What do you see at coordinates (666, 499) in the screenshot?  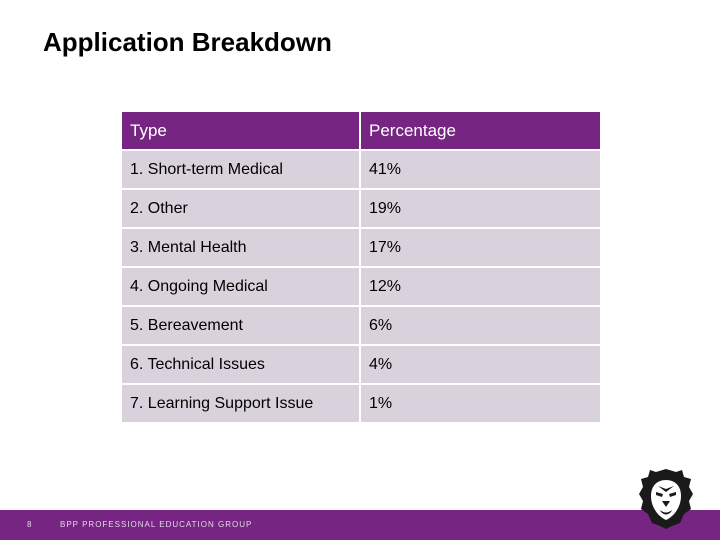 I see `lion-head-logo-icon` at bounding box center [666, 499].